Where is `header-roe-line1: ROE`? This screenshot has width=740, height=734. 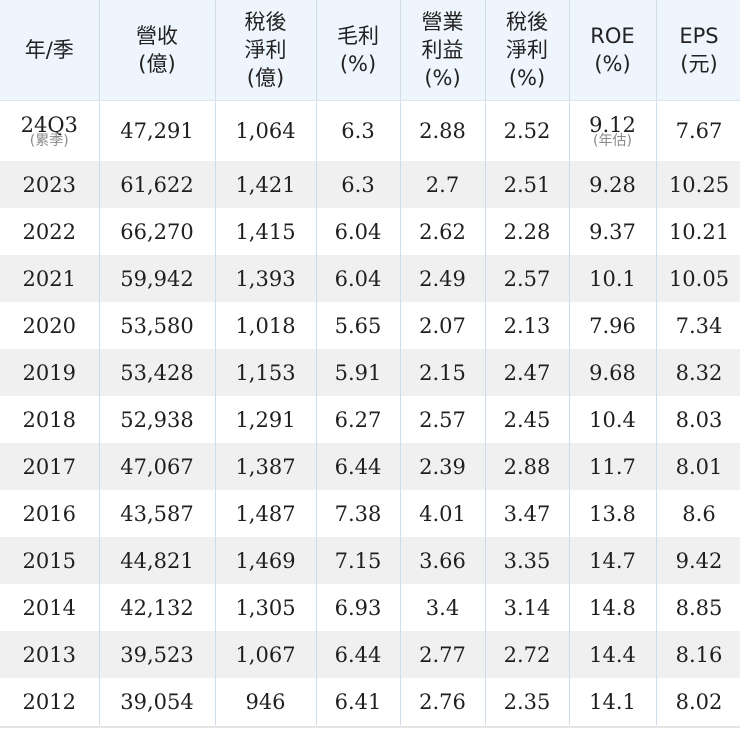 header-roe-line1: ROE is located at coordinates (612, 36).